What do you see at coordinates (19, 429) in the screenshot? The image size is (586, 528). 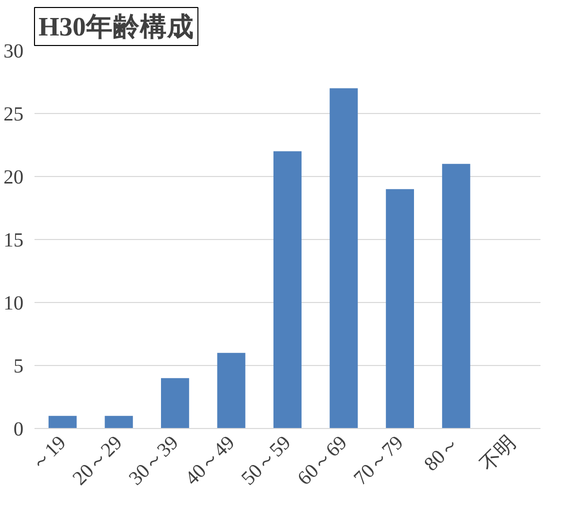 I see `y-tick-label: 0` at bounding box center [19, 429].